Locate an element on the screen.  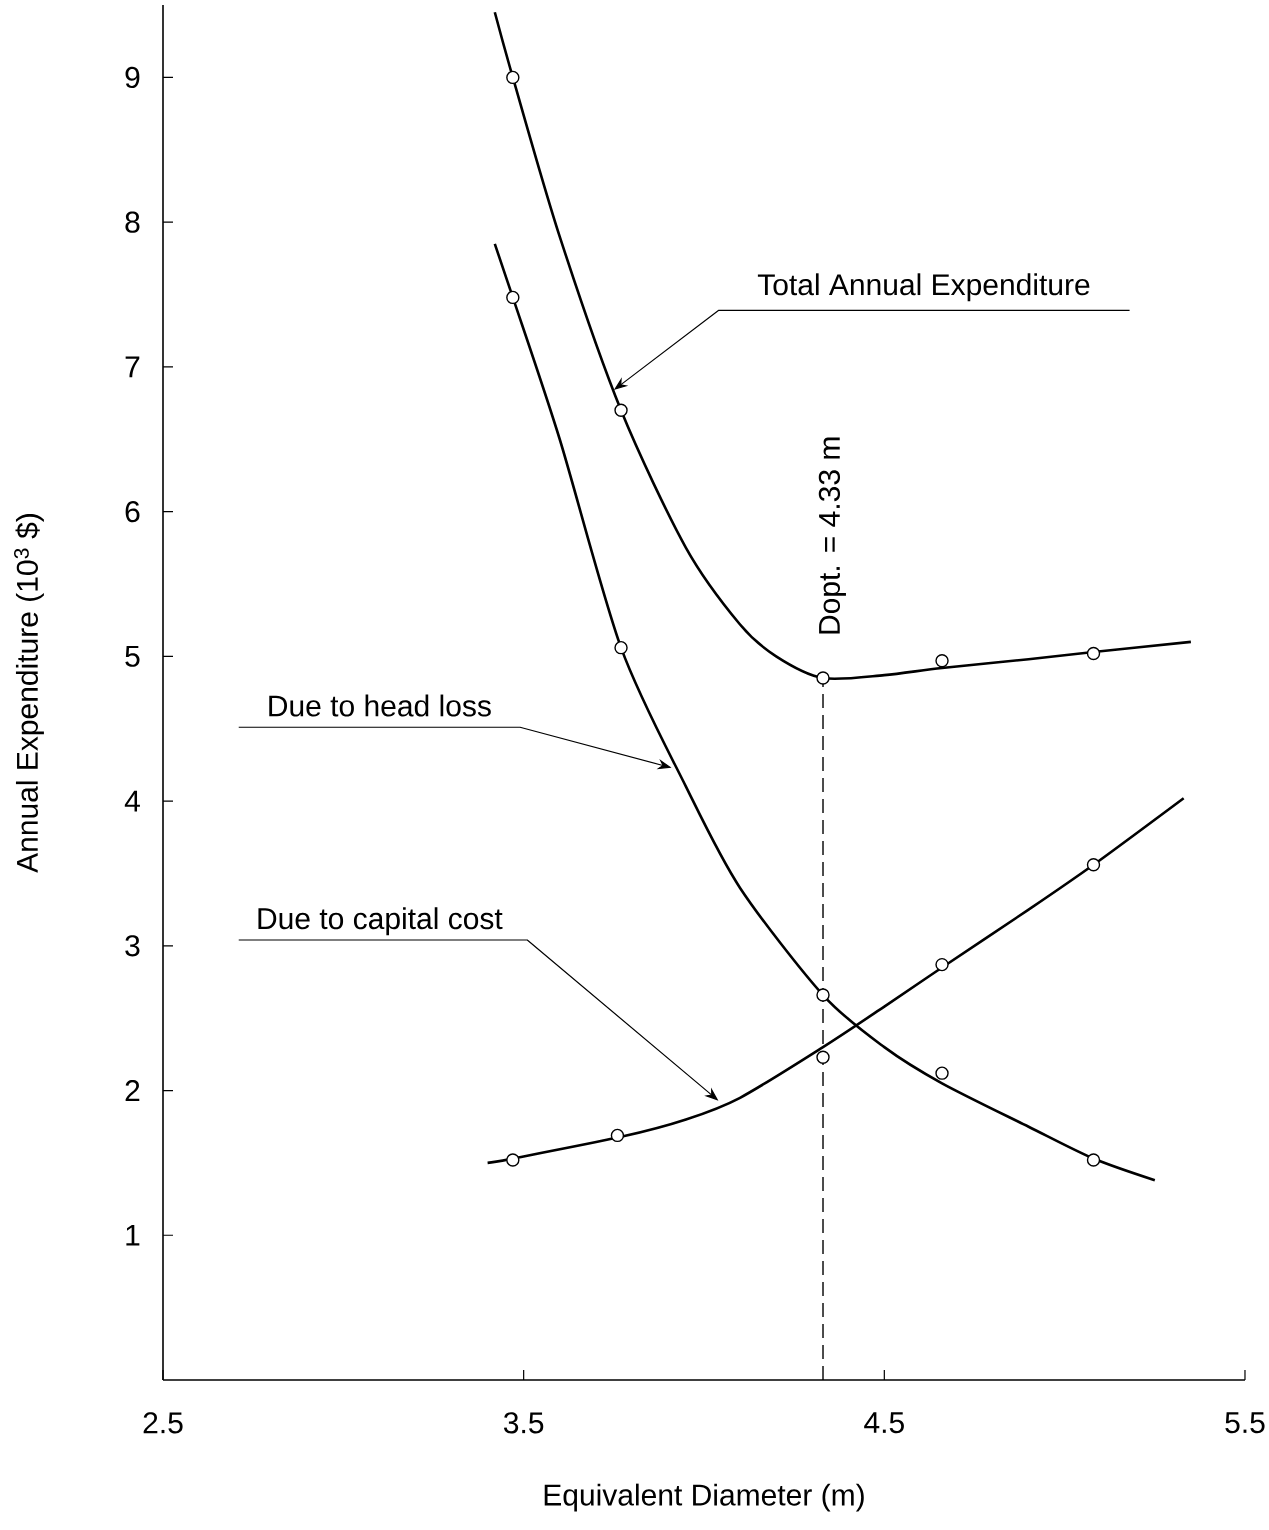
y-tick-label: 5 is located at coordinates (132, 656).